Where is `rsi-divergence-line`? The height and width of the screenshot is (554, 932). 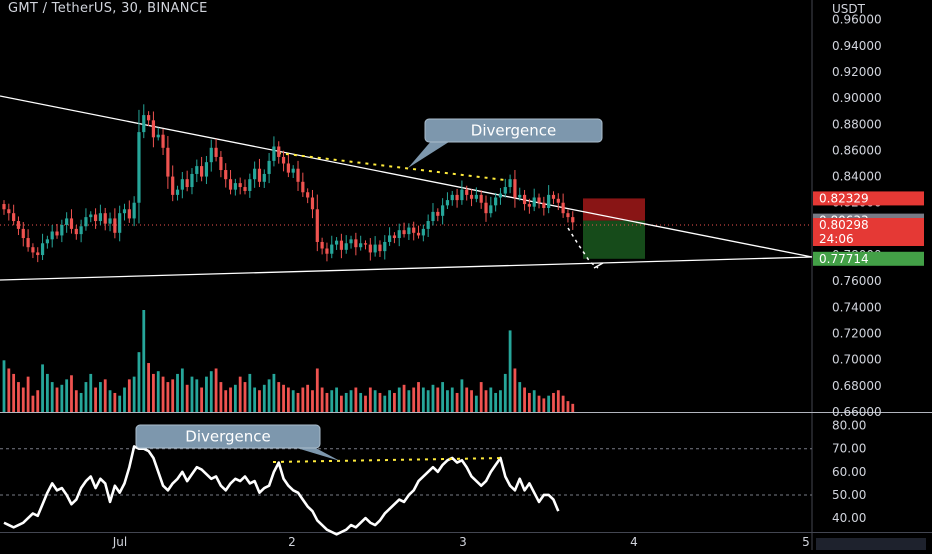
rsi-divergence-line is located at coordinates (389, 460).